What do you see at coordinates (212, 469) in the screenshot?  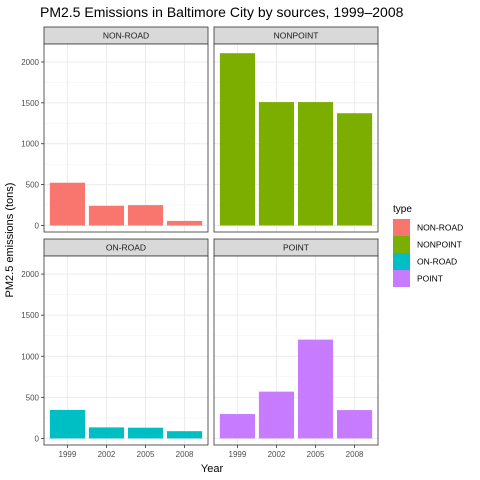 I see `x-axis-title: Year` at bounding box center [212, 469].